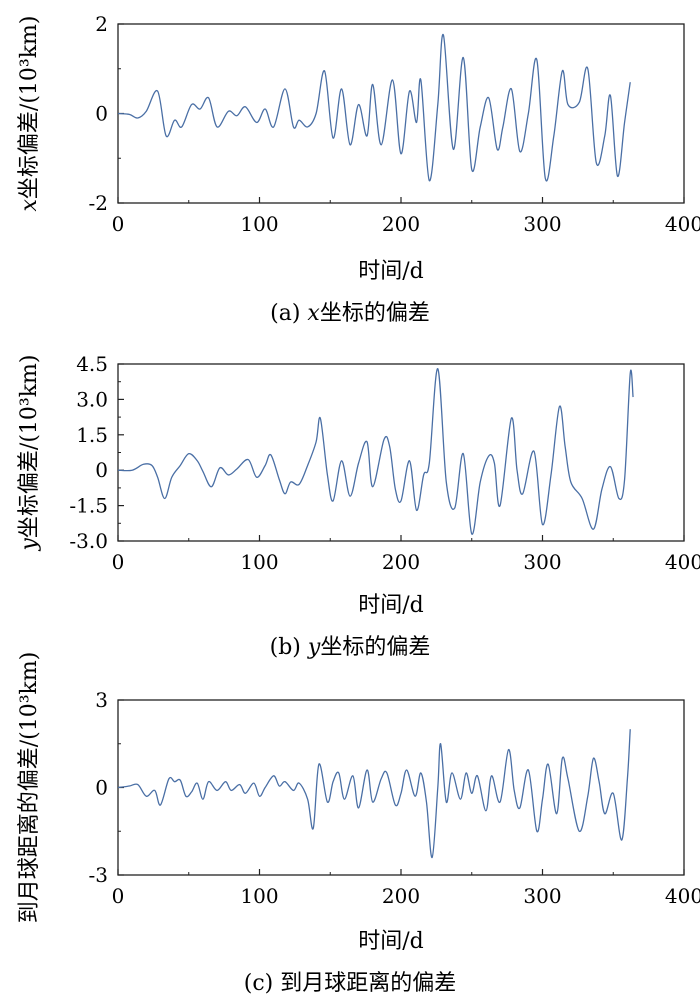 The height and width of the screenshot is (1003, 700). Describe the element at coordinates (92, 435) in the screenshot. I see `y-tick-label: 1.5` at that location.